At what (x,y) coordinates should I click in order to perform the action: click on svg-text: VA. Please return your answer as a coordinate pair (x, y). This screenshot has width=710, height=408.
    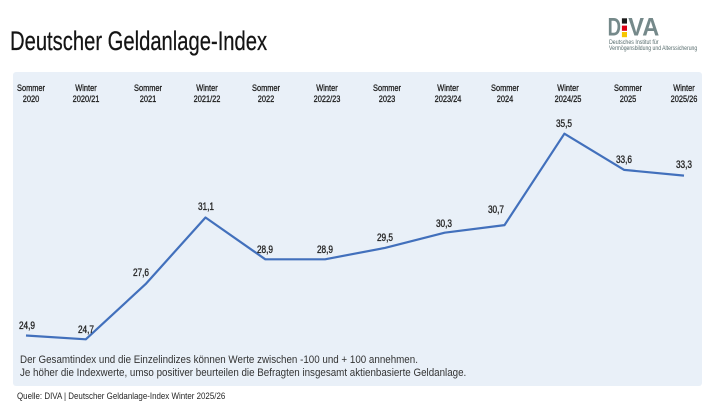
    Looking at the image, I should click on (643, 28).